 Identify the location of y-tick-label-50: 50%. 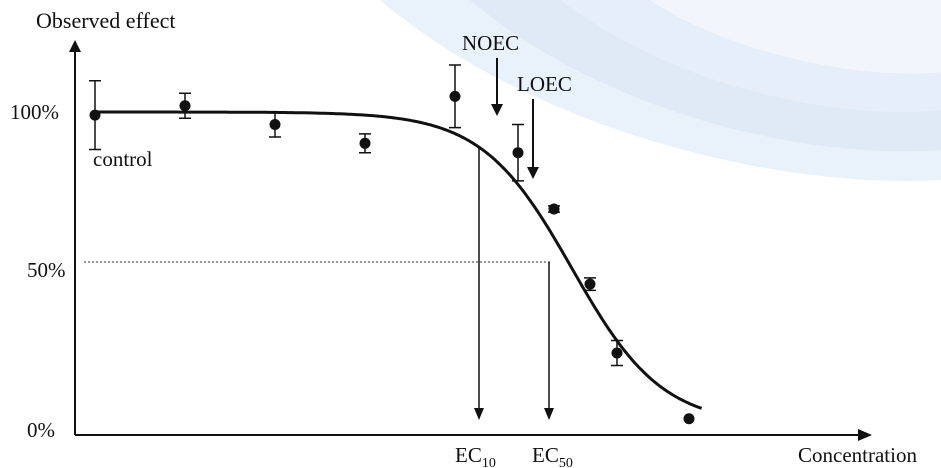
(46, 270).